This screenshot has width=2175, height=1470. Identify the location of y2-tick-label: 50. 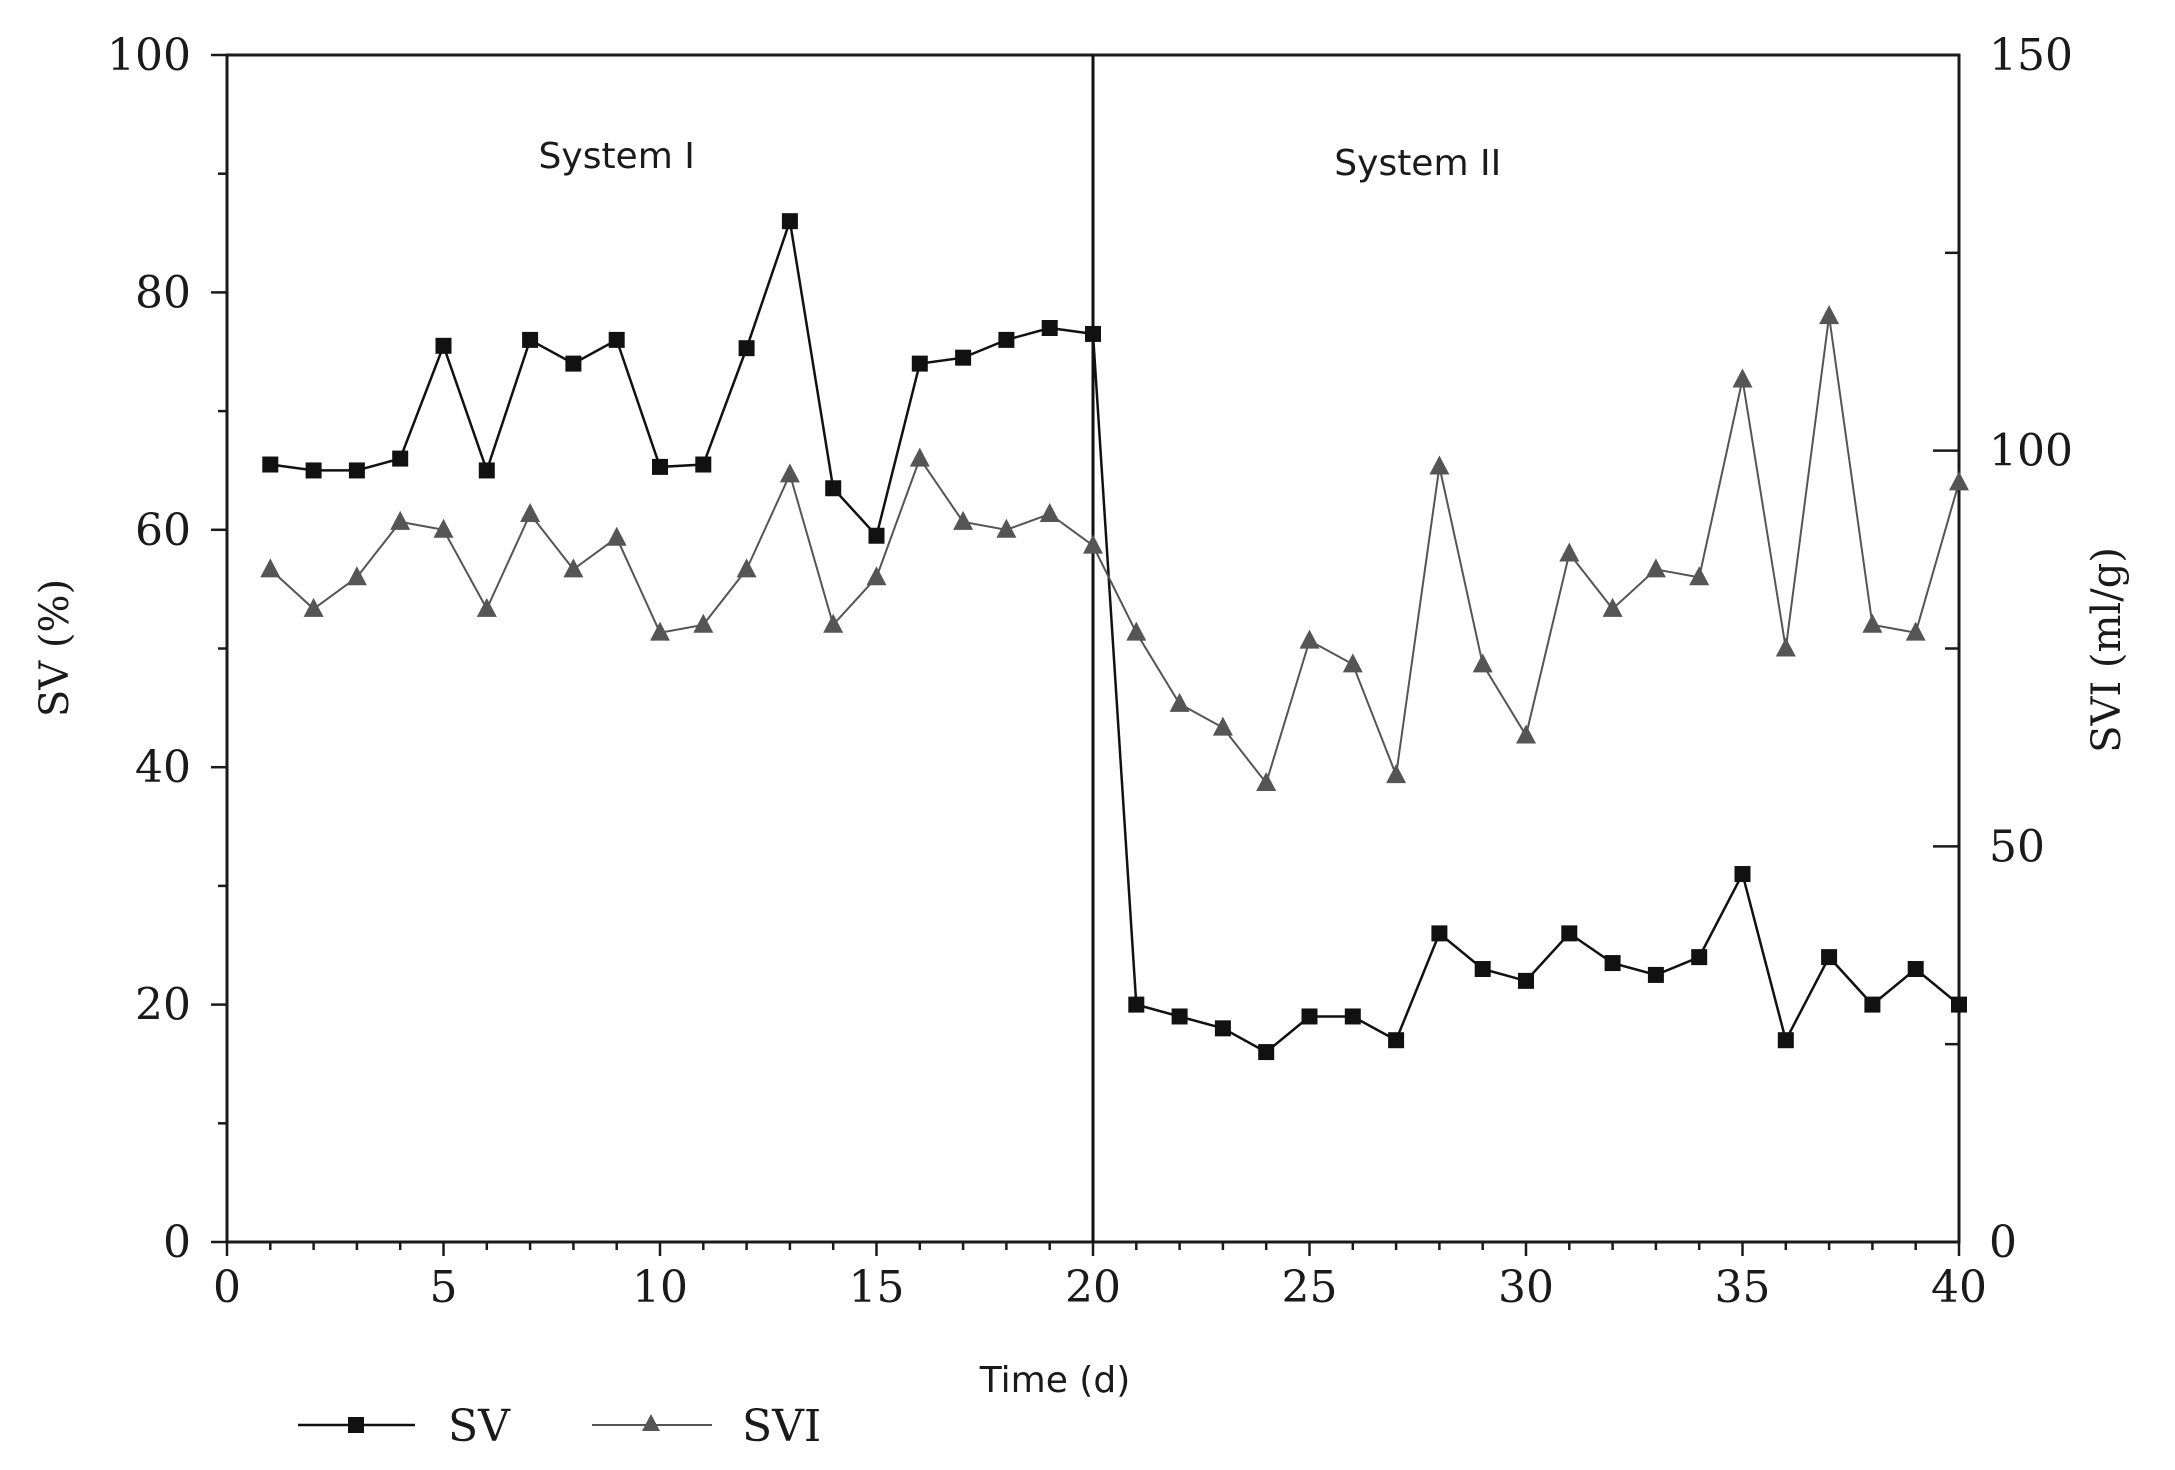
(2017, 846).